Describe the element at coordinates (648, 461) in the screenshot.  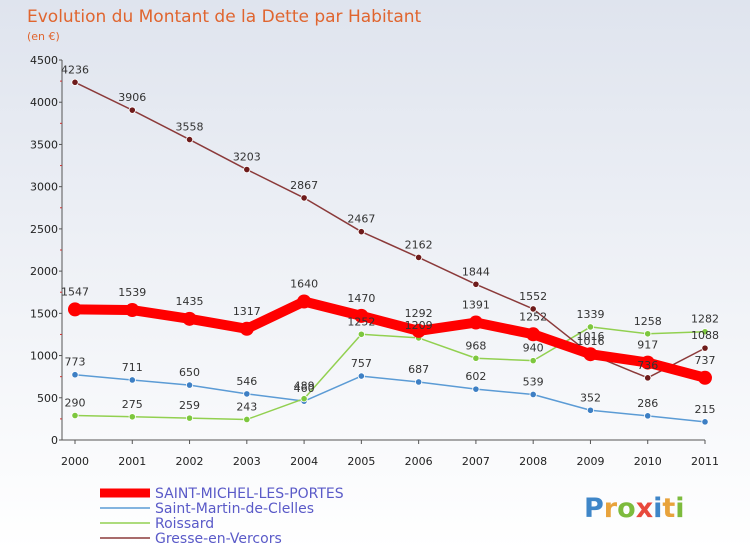
I see `x-tick-label: 2010` at that location.